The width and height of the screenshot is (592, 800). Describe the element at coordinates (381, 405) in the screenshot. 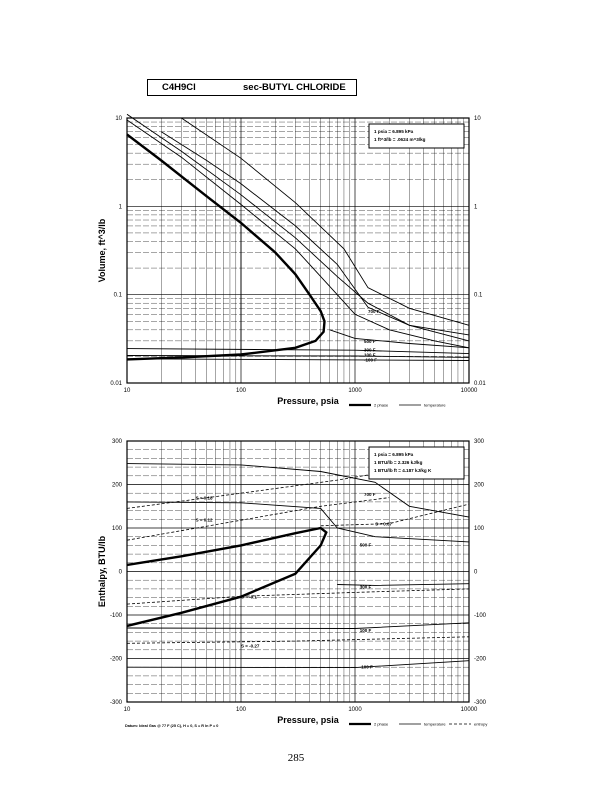

I see `chart1-legend-text-0: 2 phase` at that location.